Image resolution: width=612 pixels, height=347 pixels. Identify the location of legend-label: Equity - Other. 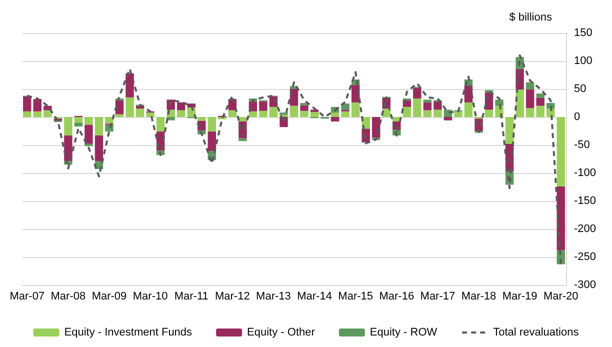
(281, 332).